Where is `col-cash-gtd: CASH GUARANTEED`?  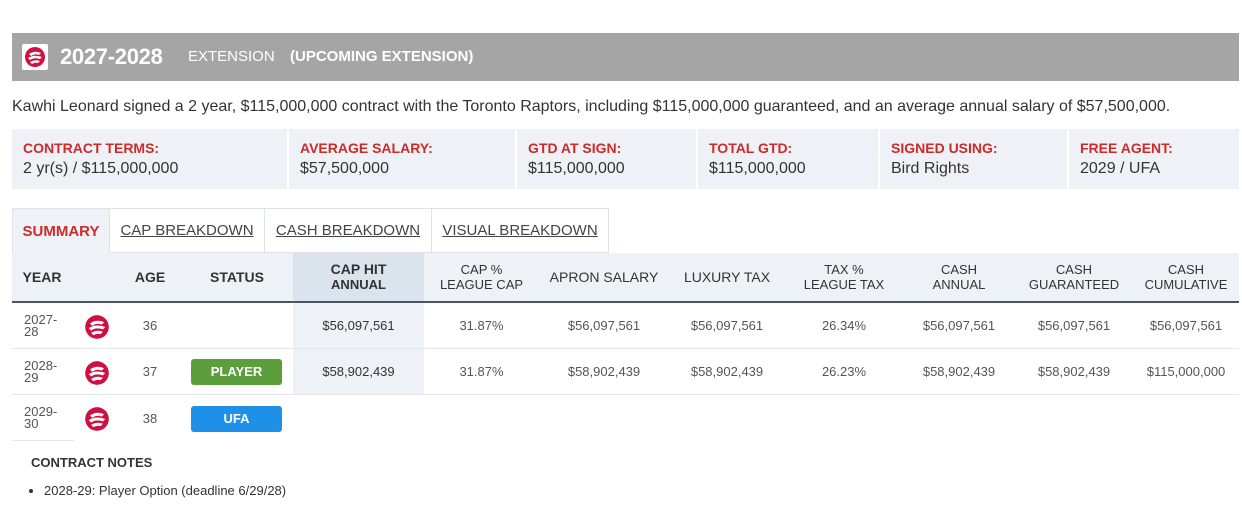 col-cash-gtd: CASH GUARANTEED is located at coordinates (1074, 277).